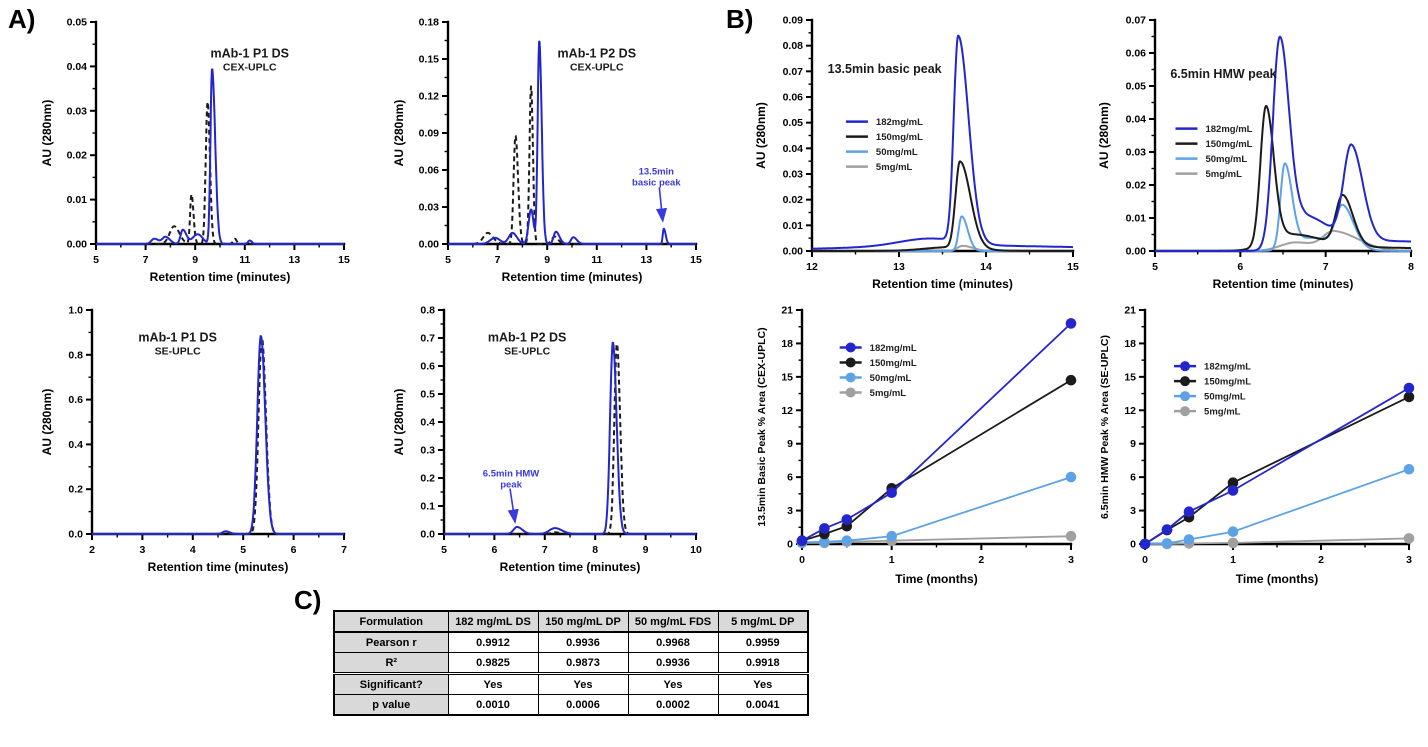 The width and height of the screenshot is (1428, 747). Describe the element at coordinates (391, 663) in the screenshot. I see `table-row-label: R²` at that location.